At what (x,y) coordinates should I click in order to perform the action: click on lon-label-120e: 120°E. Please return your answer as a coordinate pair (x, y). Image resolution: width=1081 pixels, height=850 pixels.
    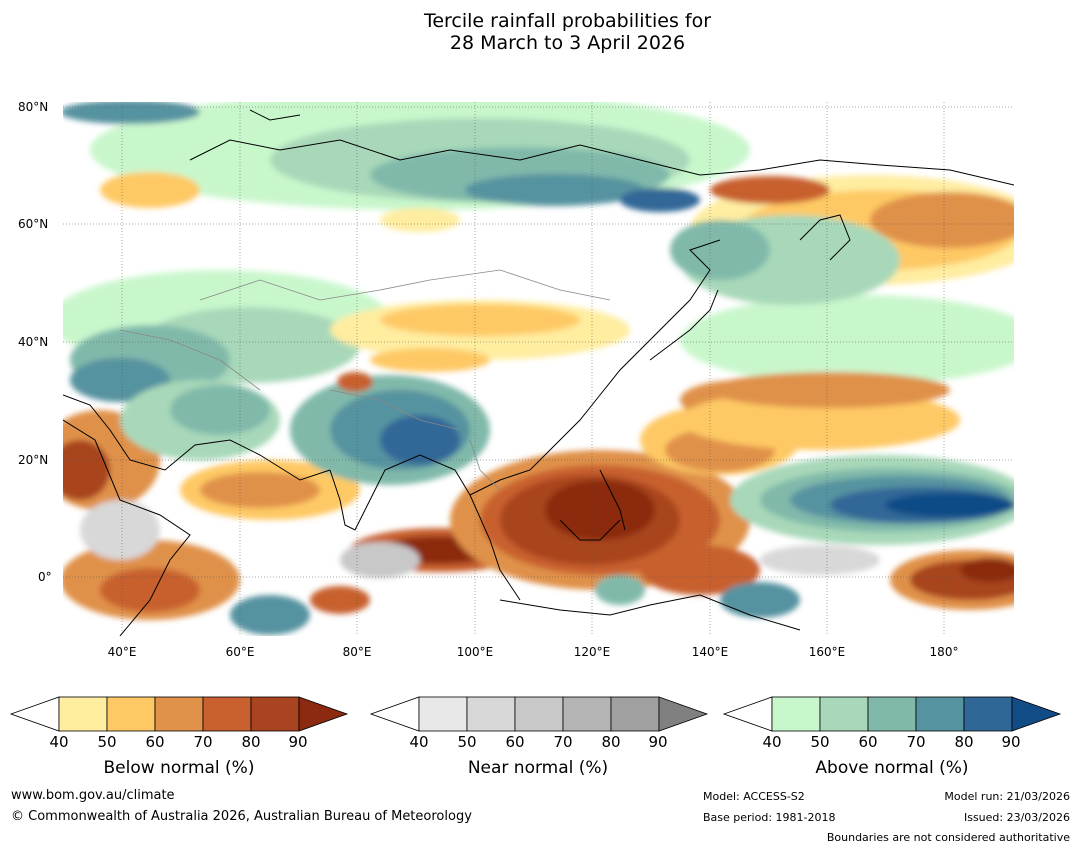
    Looking at the image, I should click on (592, 652).